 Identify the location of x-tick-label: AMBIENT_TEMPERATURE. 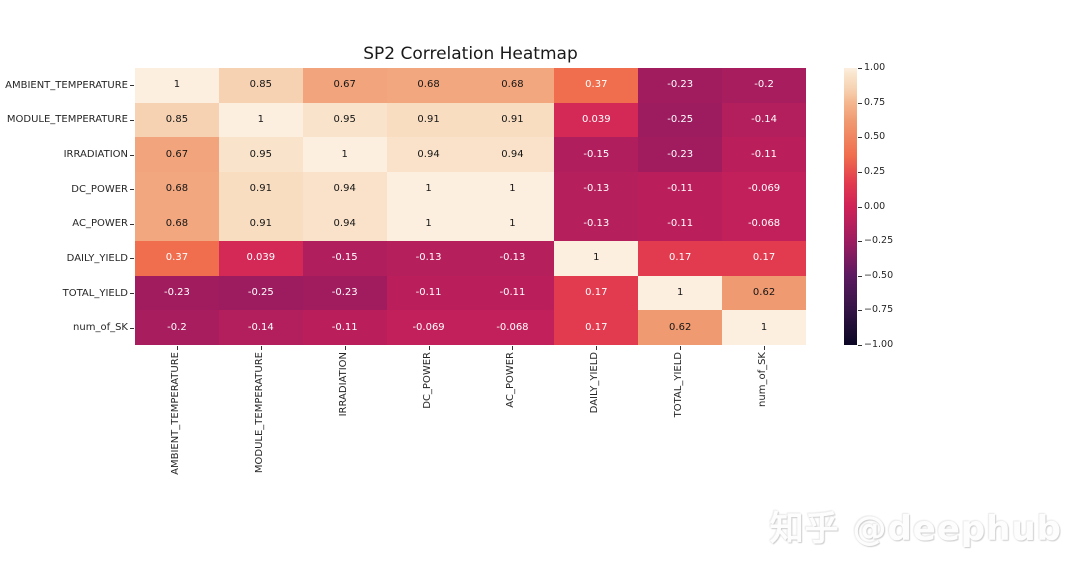
(175, 413).